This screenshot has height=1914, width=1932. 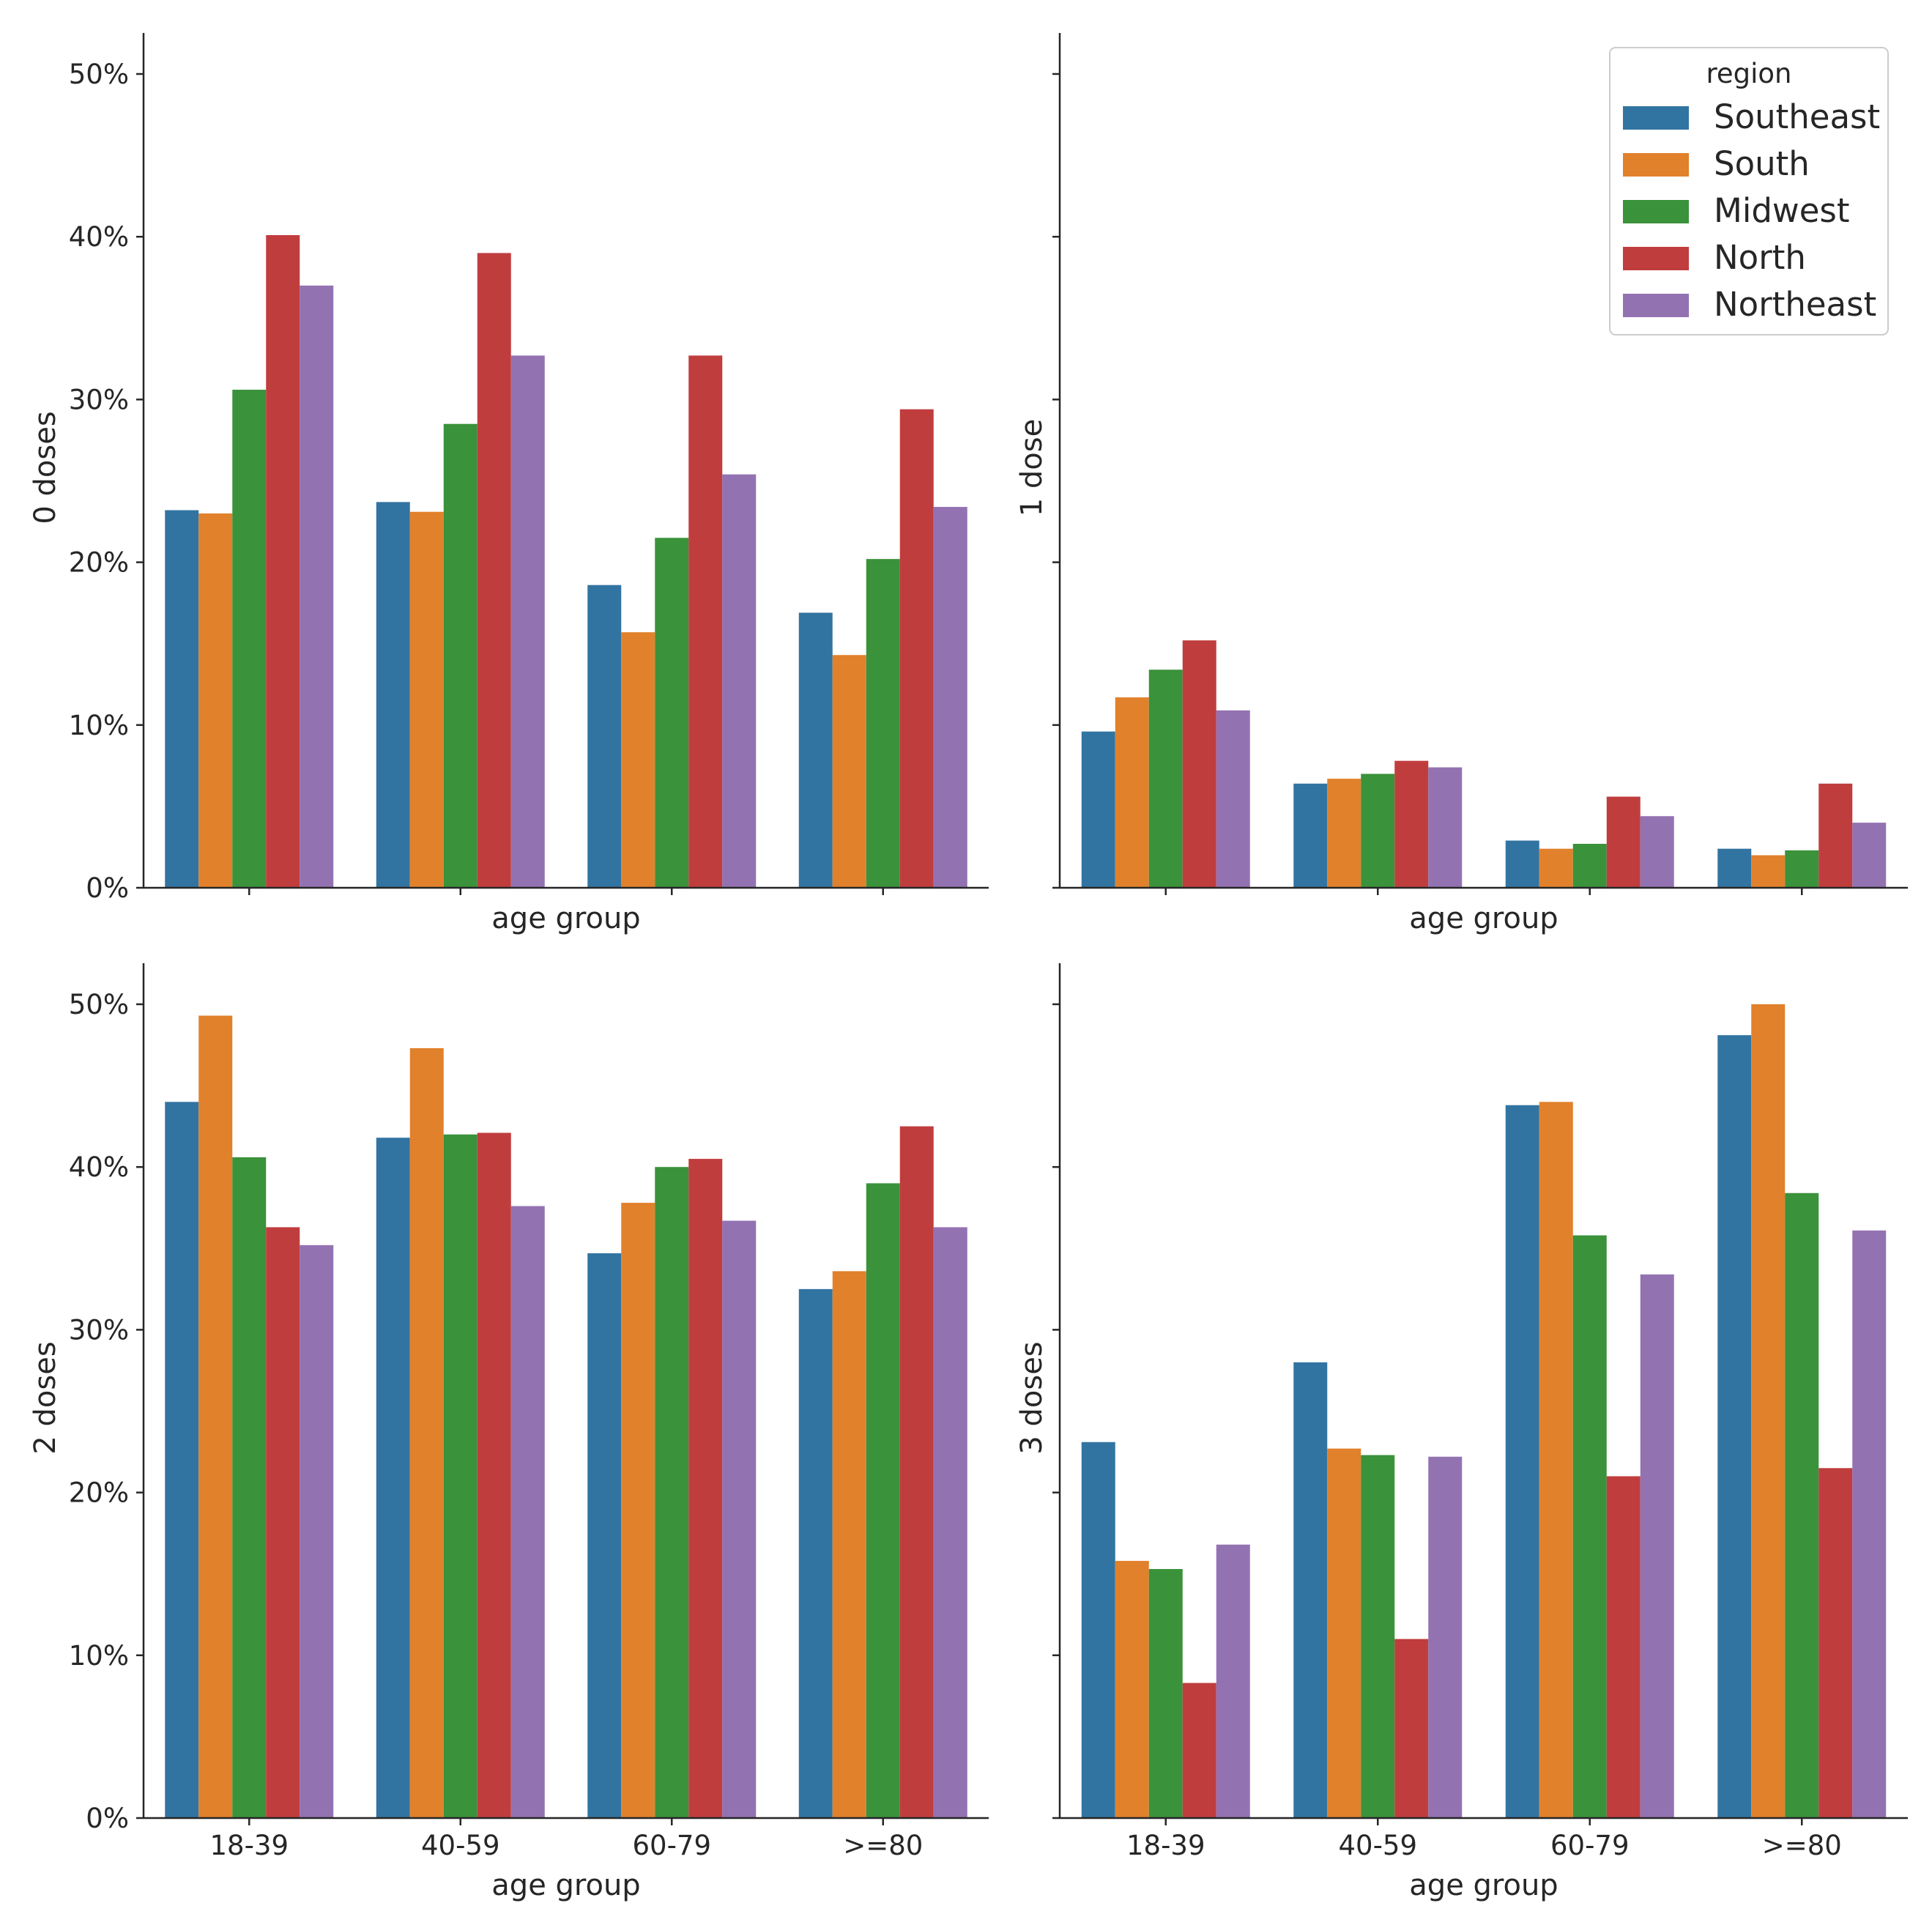 What do you see at coordinates (1802, 1845) in the screenshot?
I see `x-tick-label: >=80` at bounding box center [1802, 1845].